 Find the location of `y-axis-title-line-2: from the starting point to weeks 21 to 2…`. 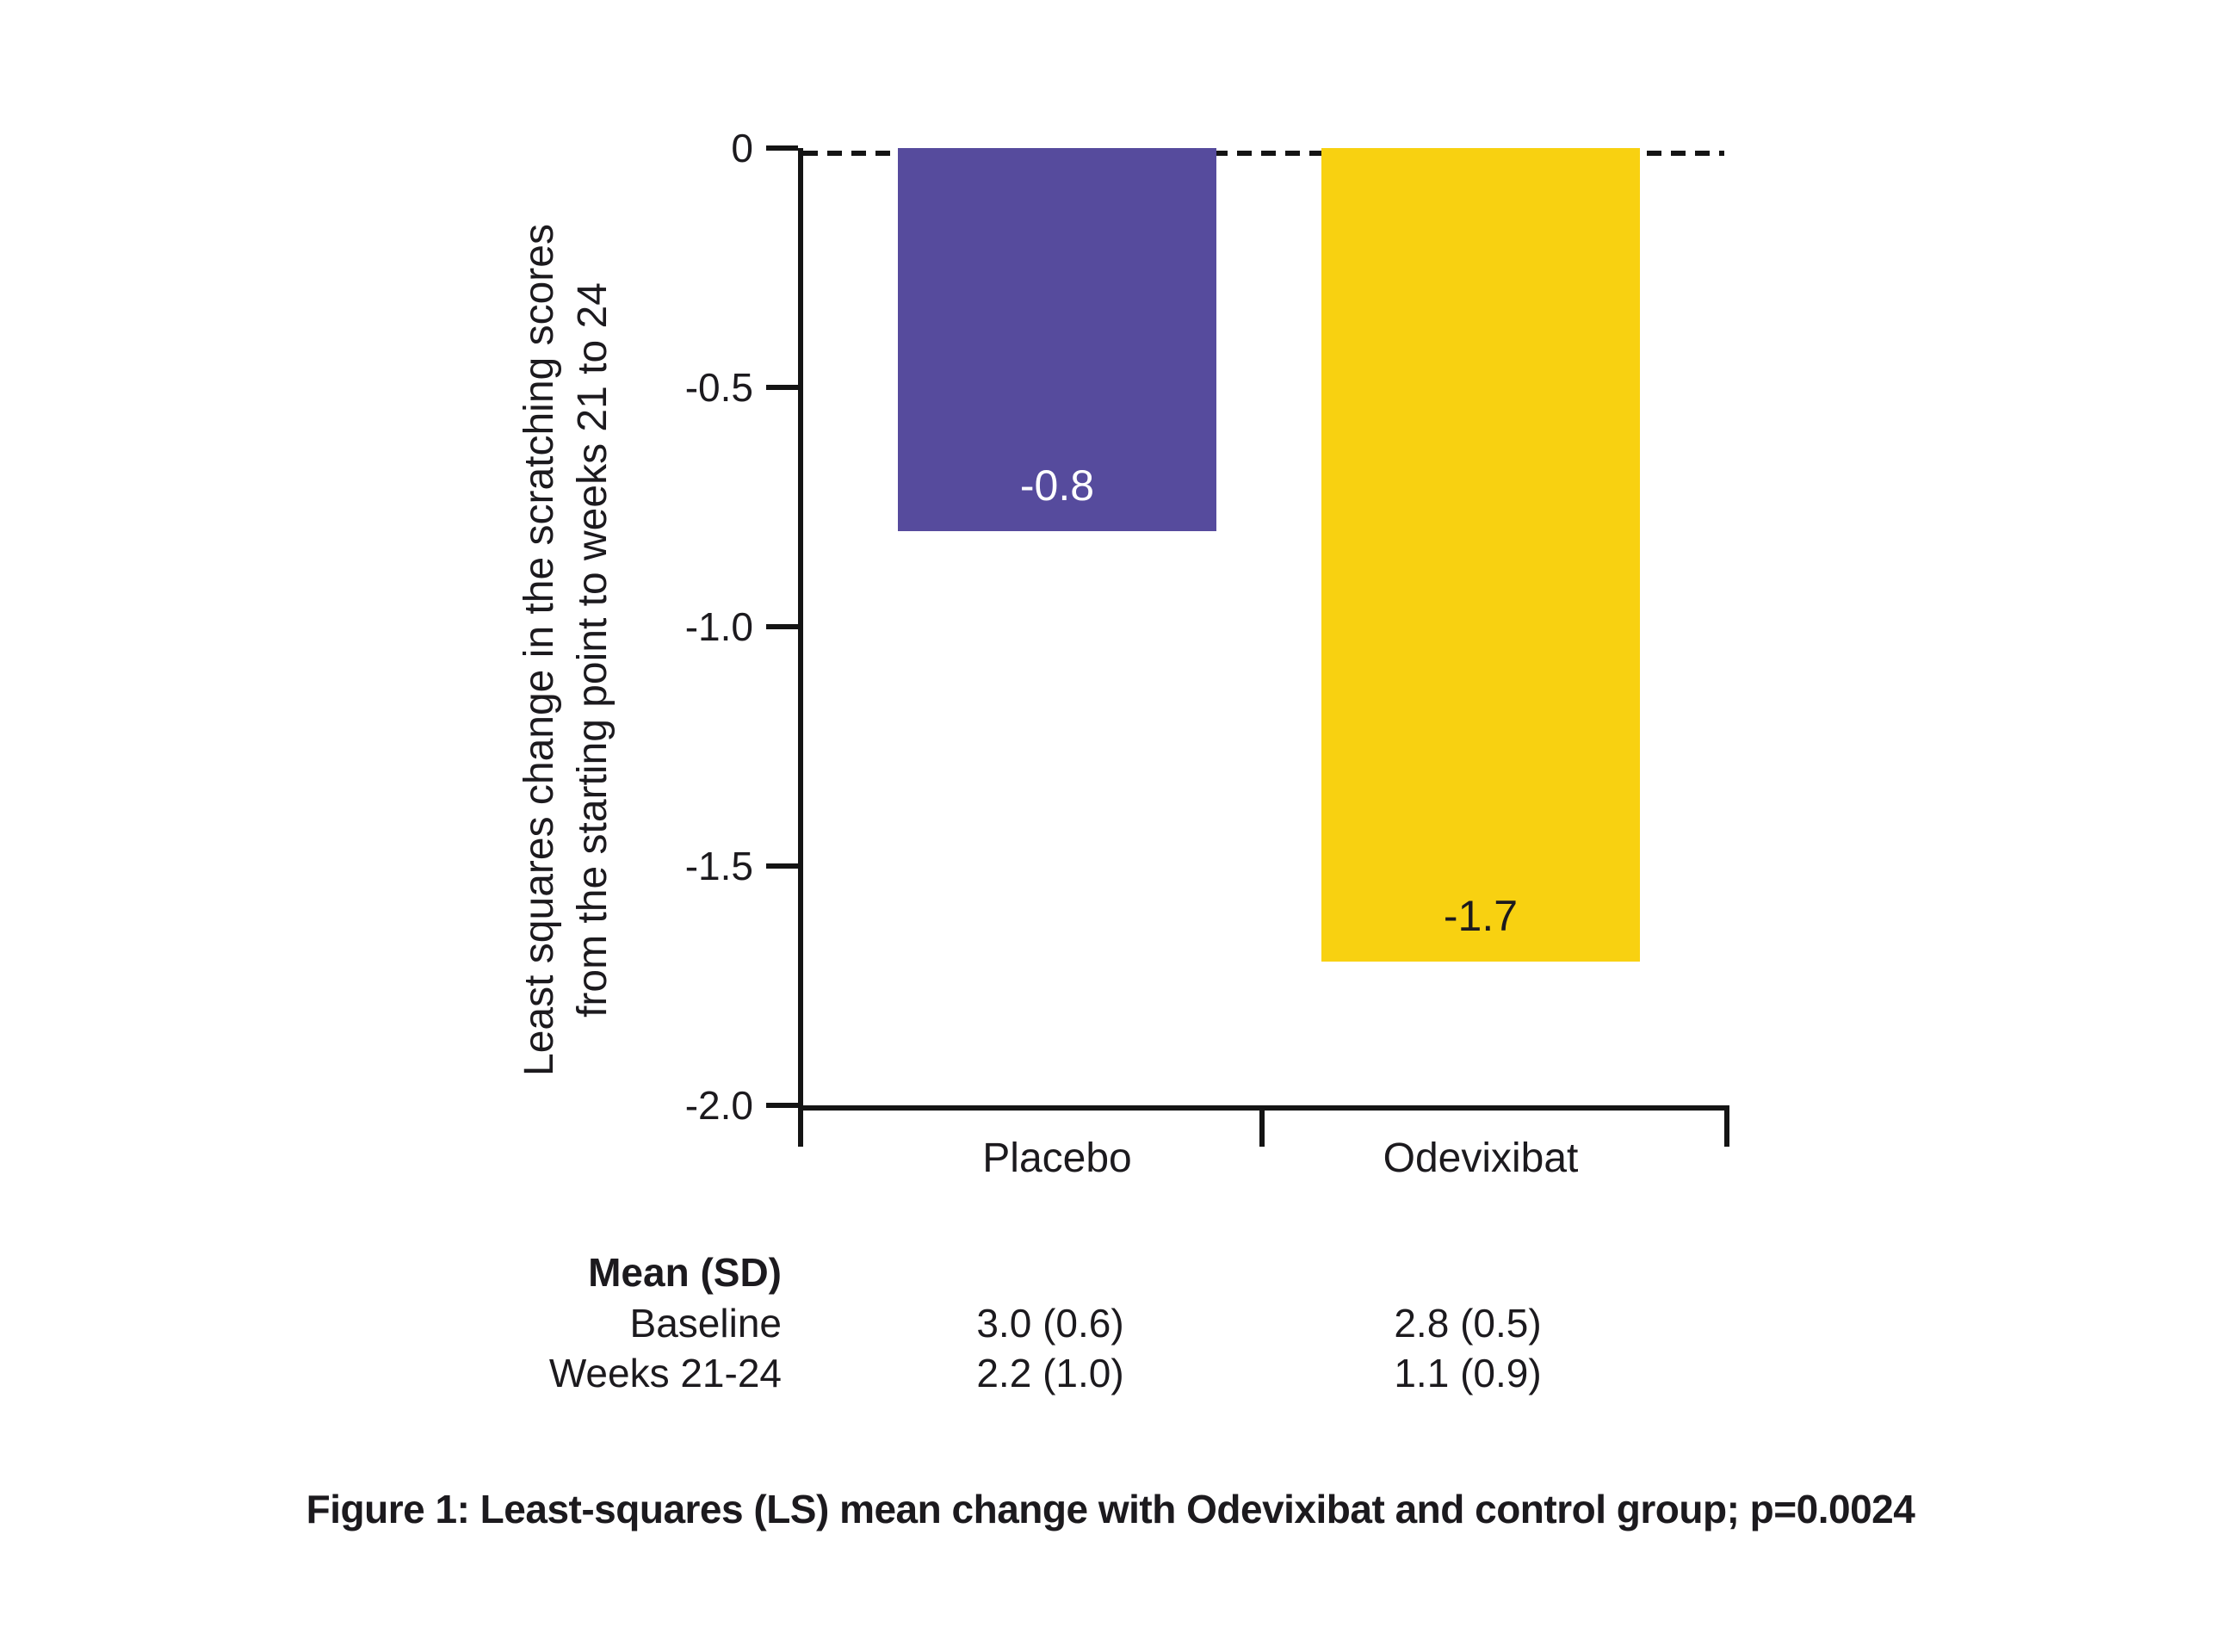

y-axis-title-line-2: from the starting point to weeks 21 to 2… is located at coordinates (593, 650).